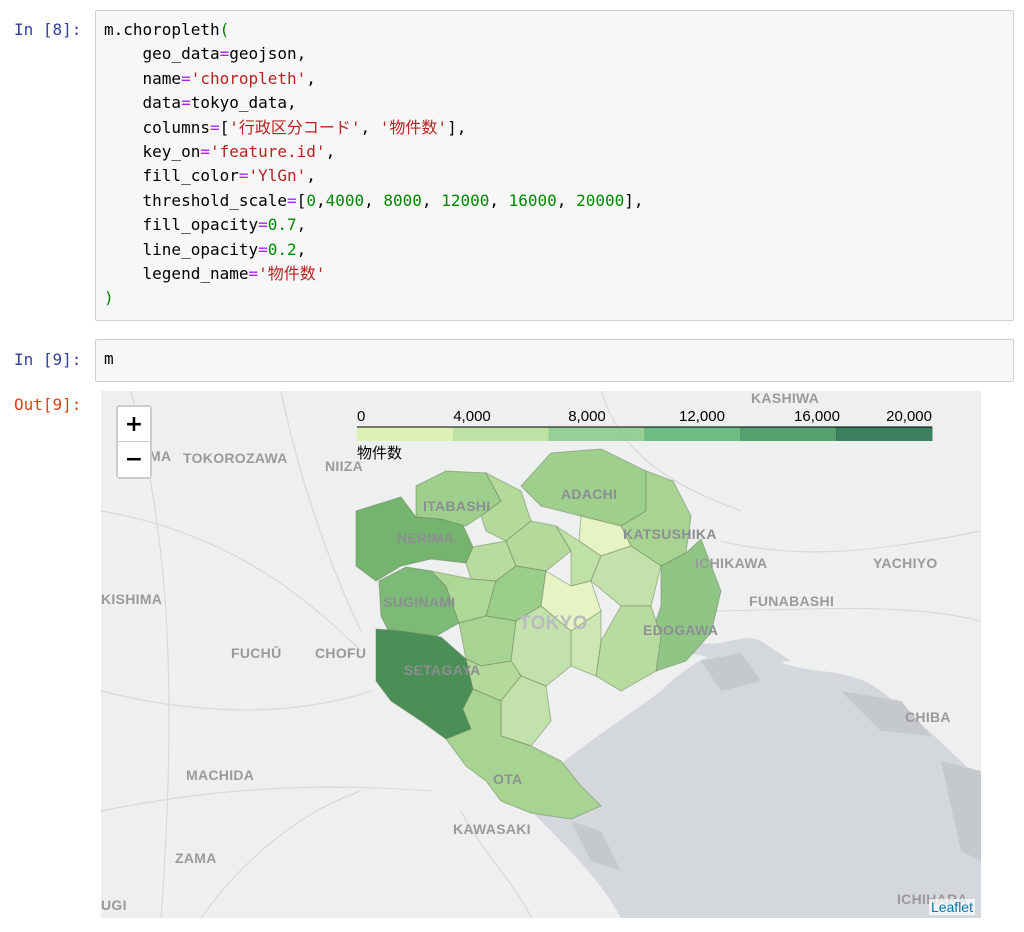 This screenshot has width=1024, height=932. I want to click on ward-edogawa, so click(686, 605).